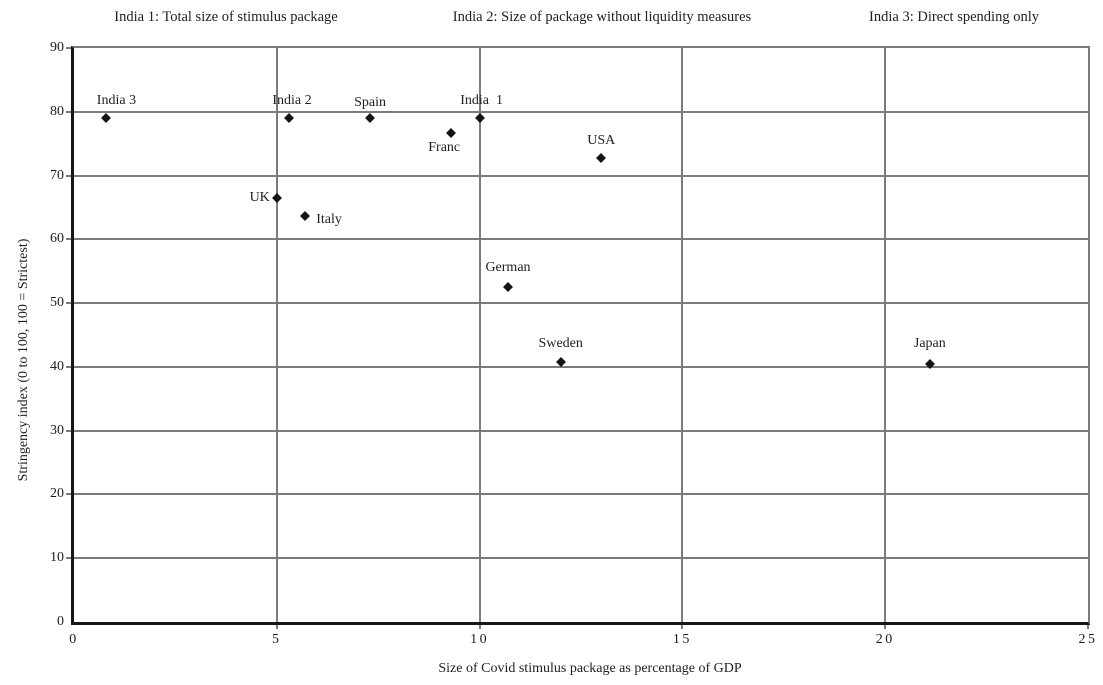  Describe the element at coordinates (57, 239) in the screenshot. I see `y-tick-label: 60` at that location.